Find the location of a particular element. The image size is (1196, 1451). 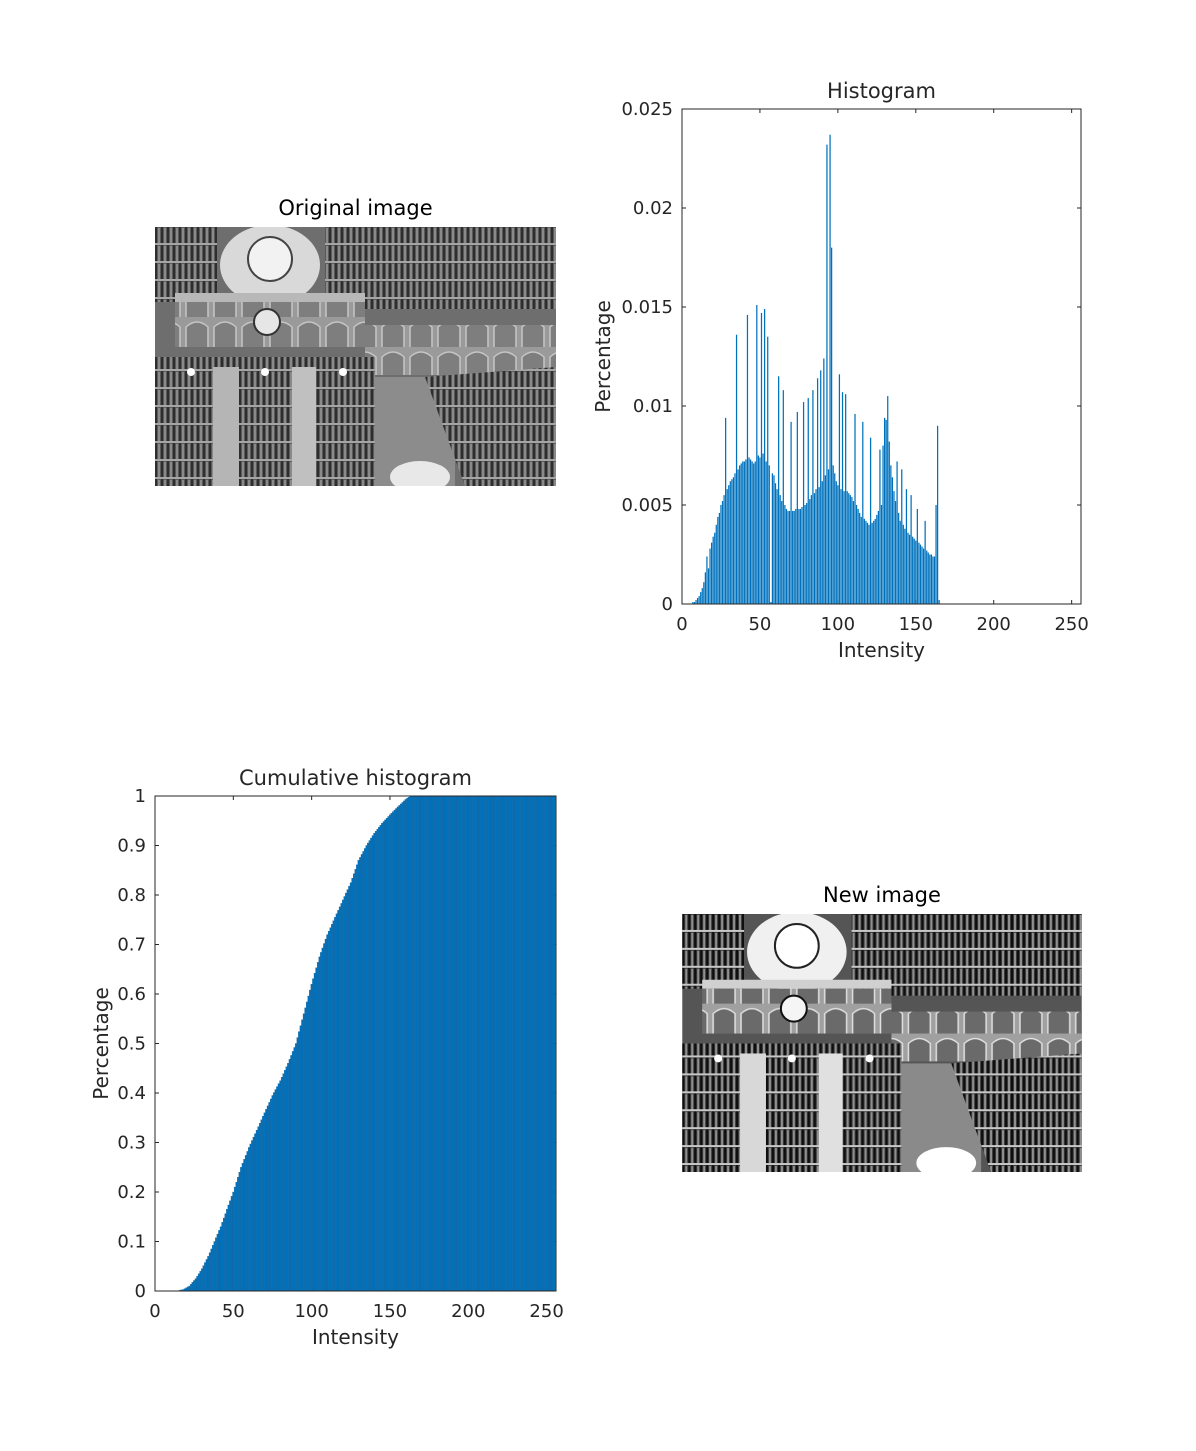

y-tick-label: 0.1 is located at coordinates (131, 1242).